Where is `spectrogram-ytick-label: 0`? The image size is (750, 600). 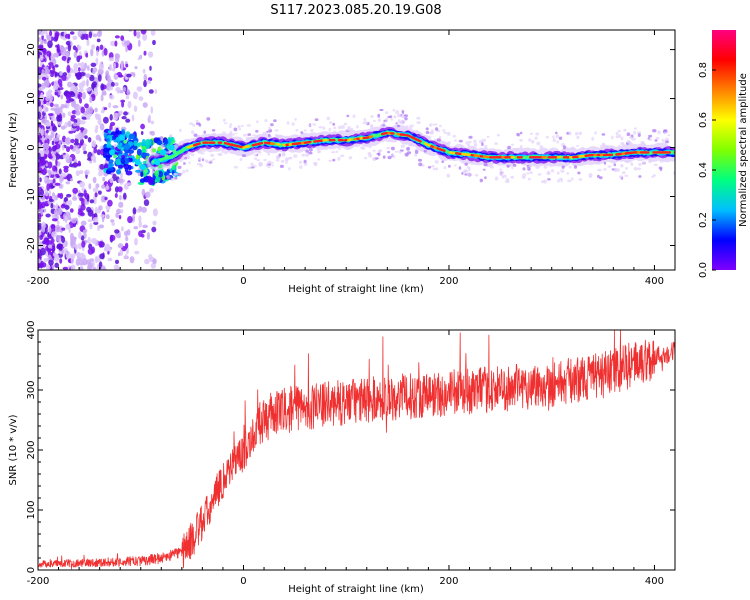
spectrogram-ytick-label: 0 is located at coordinates (31, 147).